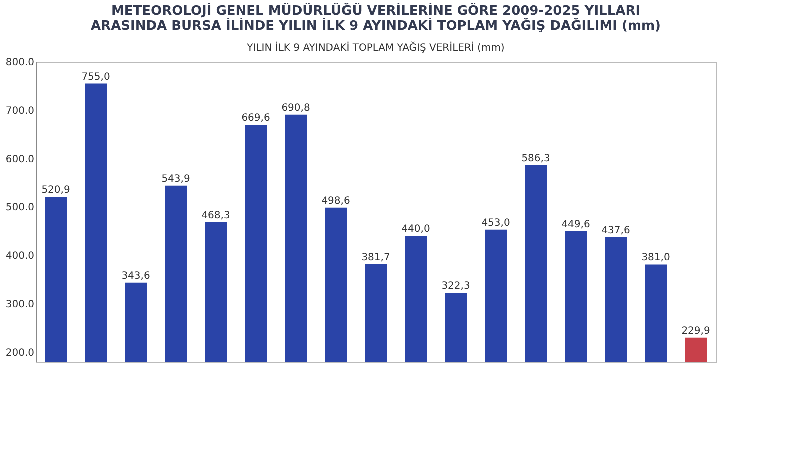 The image size is (800, 450). I want to click on data-label: 453,0, so click(496, 223).